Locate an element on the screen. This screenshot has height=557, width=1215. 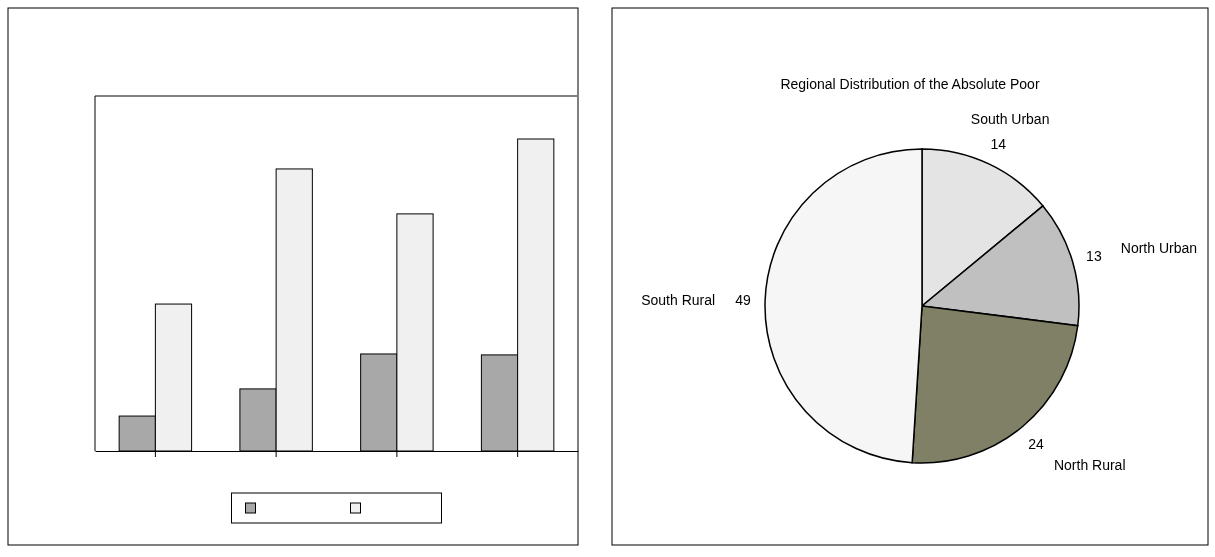
data-label: 14 is located at coordinates (998, 144).